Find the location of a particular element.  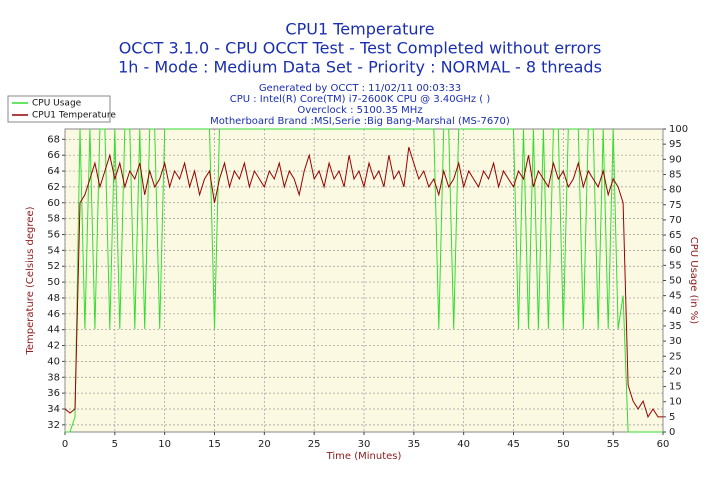

y-tick-label: 56 is located at coordinates (53, 234).